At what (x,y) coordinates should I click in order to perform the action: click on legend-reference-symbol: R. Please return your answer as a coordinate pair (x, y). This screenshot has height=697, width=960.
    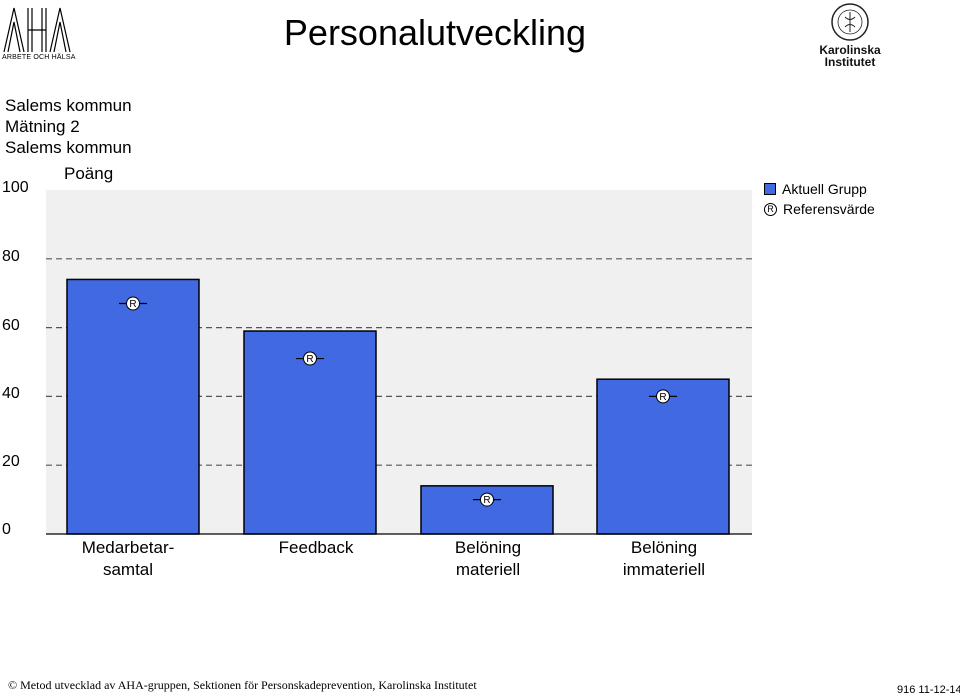
    Looking at the image, I should click on (770, 209).